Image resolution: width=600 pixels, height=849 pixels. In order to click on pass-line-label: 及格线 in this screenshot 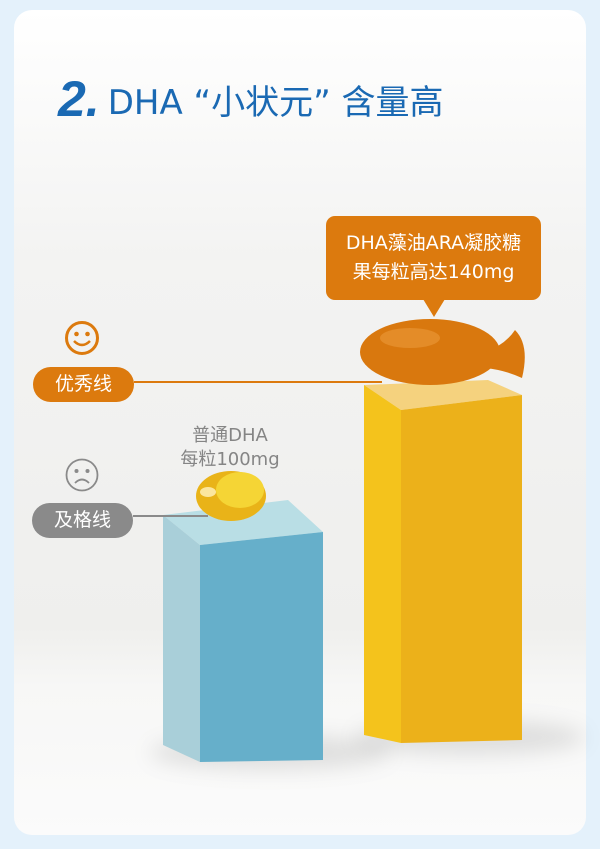, I will do `click(82, 520)`.